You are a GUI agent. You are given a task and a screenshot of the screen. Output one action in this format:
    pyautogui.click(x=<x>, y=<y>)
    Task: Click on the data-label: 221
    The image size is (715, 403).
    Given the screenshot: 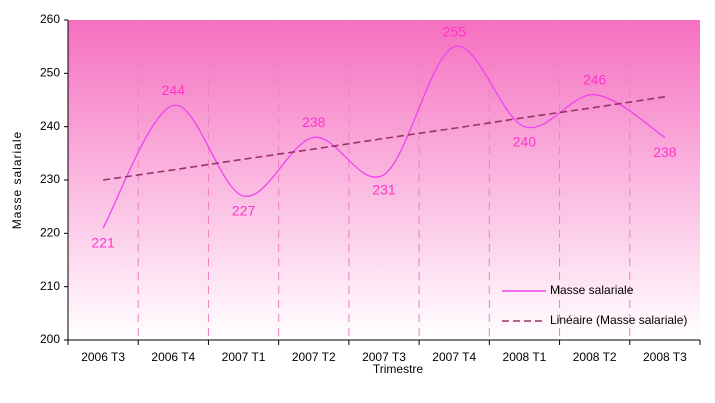 What is the action you would take?
    pyautogui.click(x=103, y=243)
    